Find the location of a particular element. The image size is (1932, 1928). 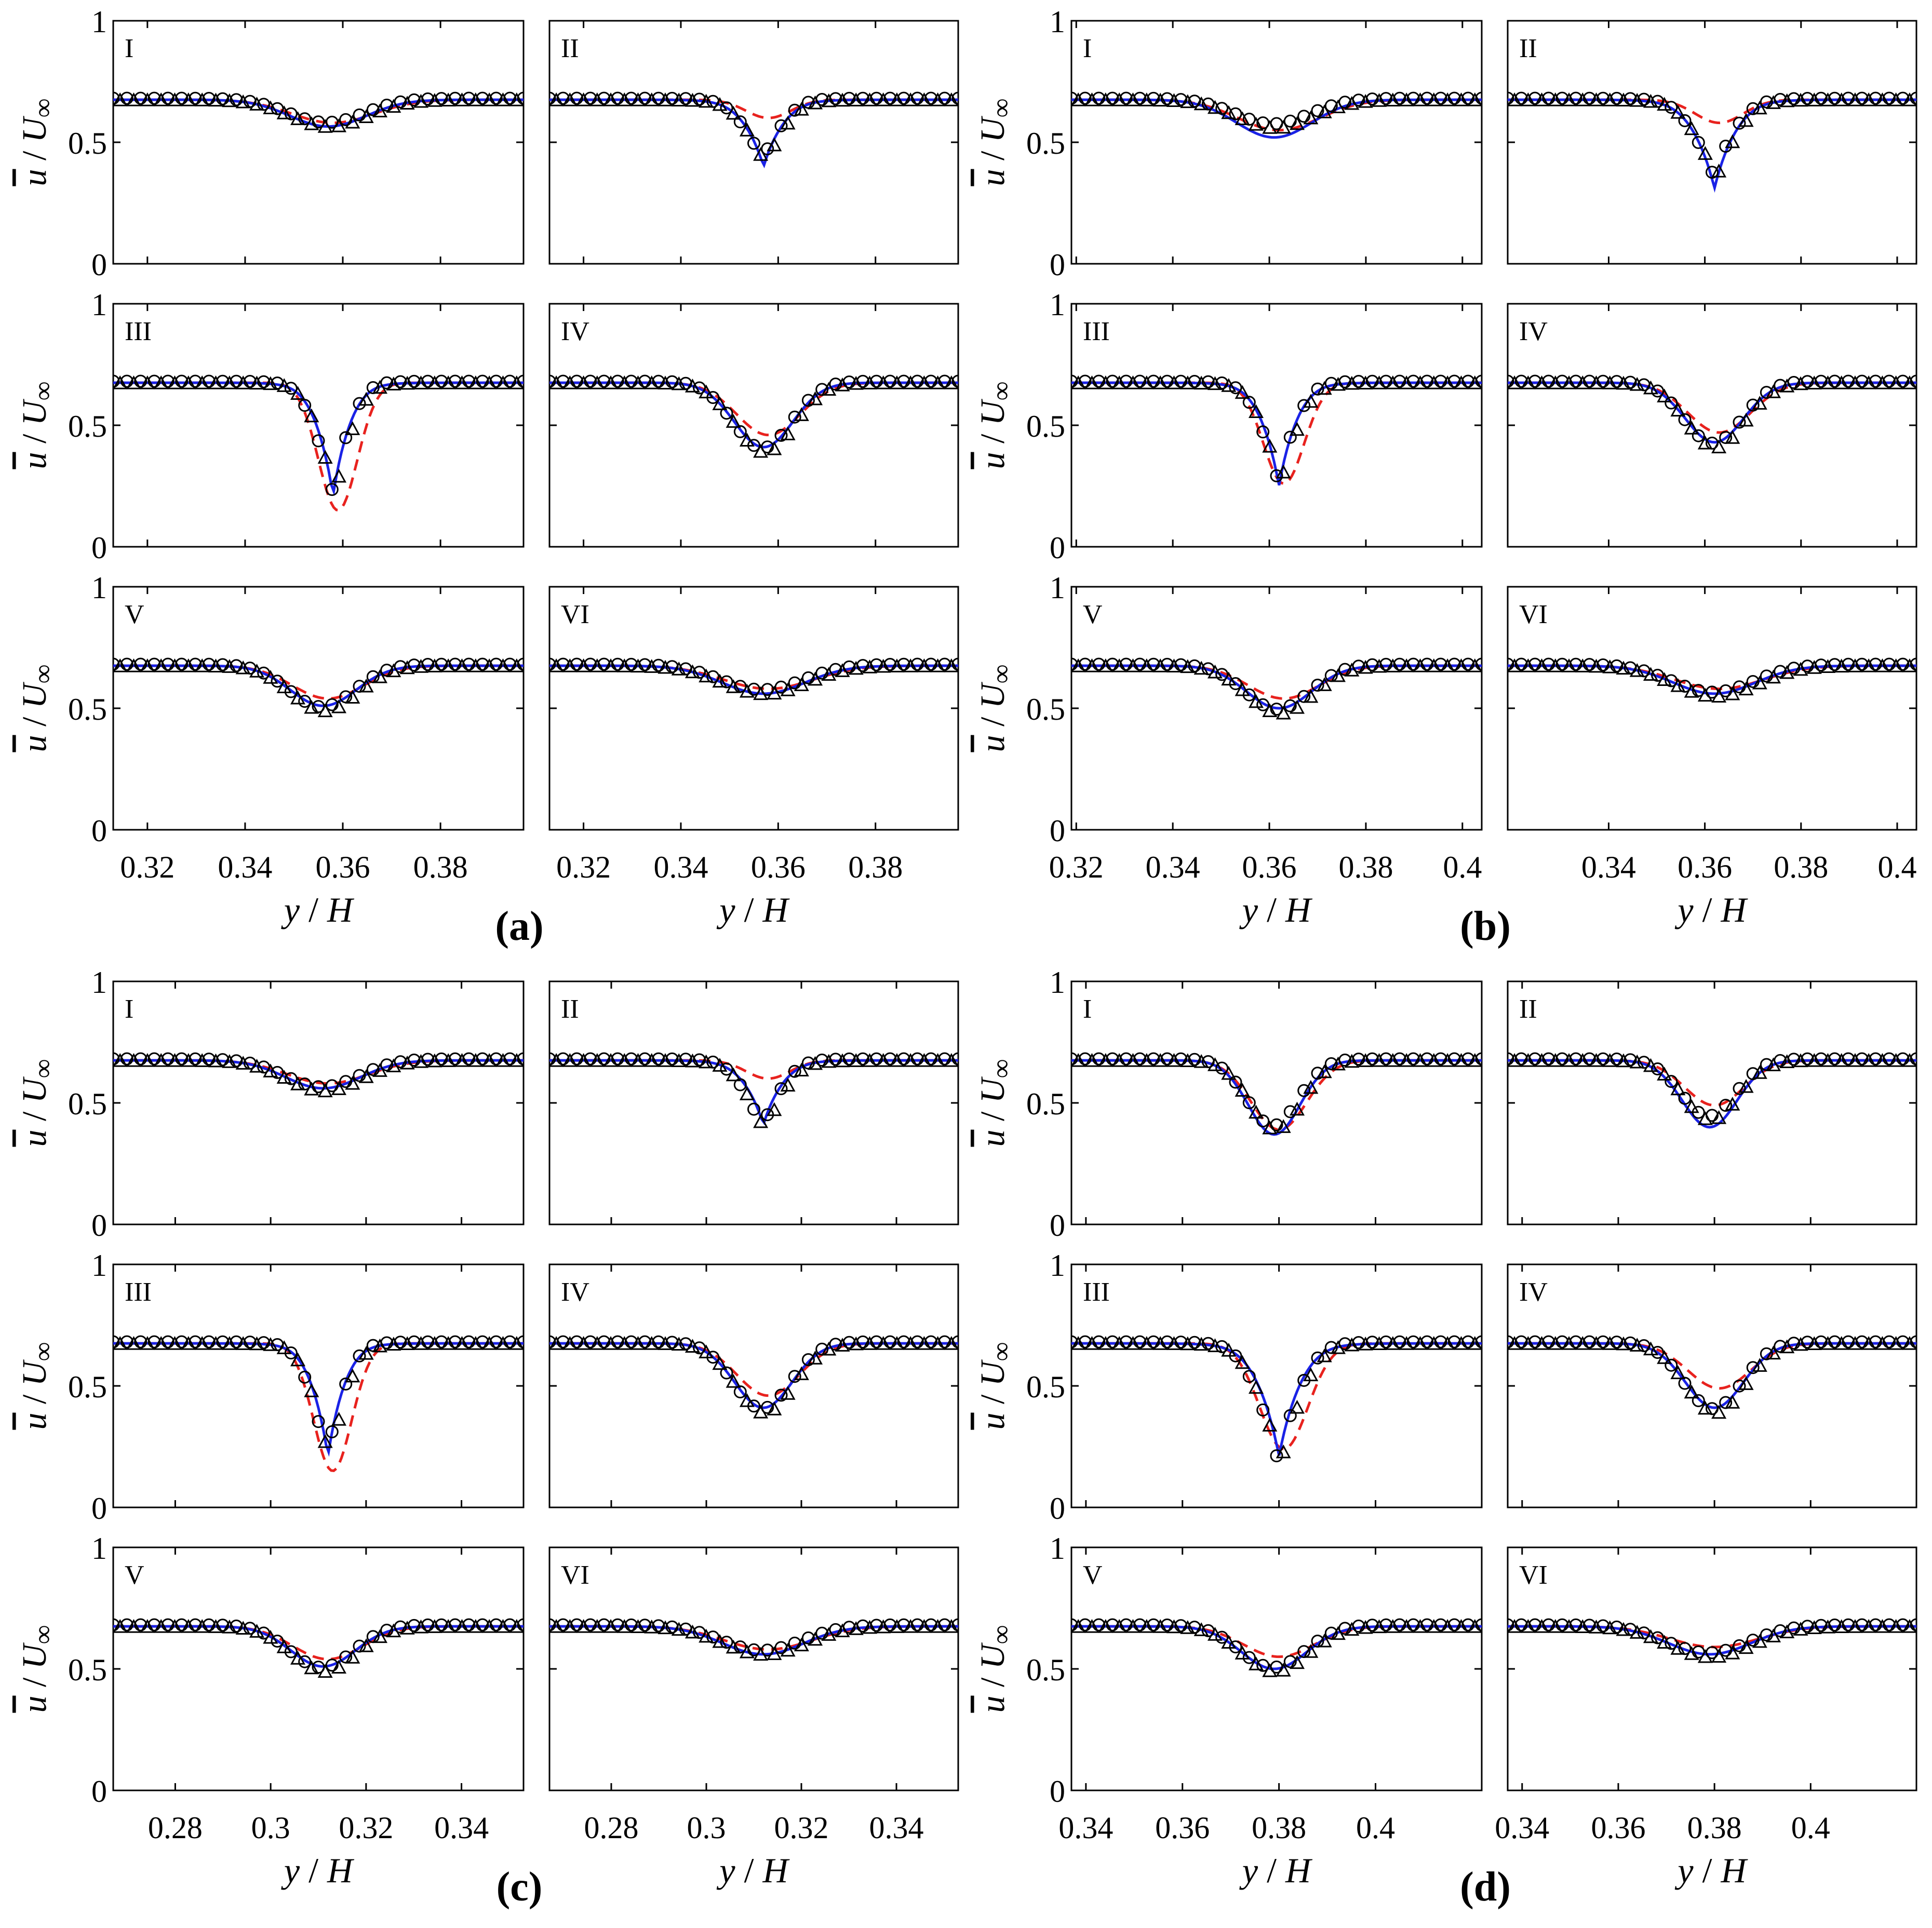

x-label-y: y is located at coordinates (1684, 909).